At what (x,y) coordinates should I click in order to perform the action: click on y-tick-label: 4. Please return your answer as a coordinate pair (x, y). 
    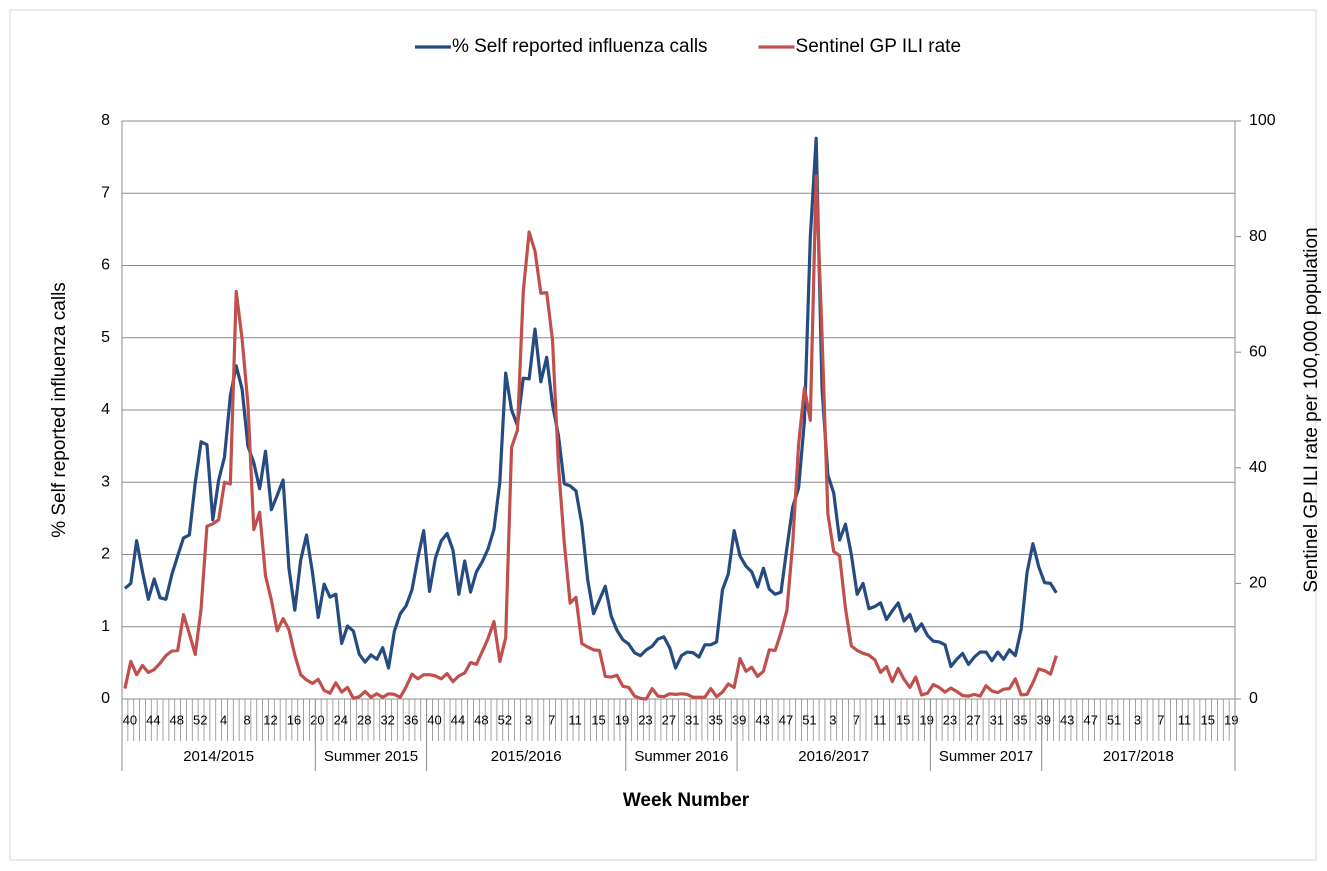
    Looking at the image, I should click on (105, 409).